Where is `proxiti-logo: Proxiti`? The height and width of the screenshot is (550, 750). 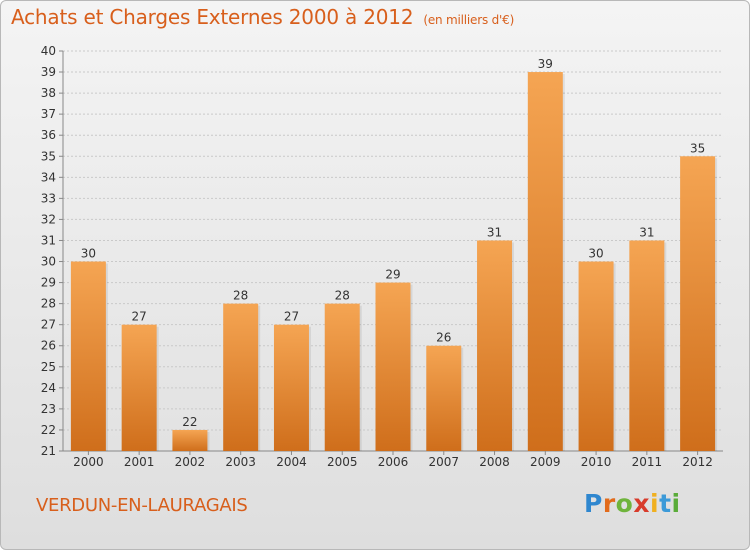
proxiti-logo: Proxiti is located at coordinates (632, 503).